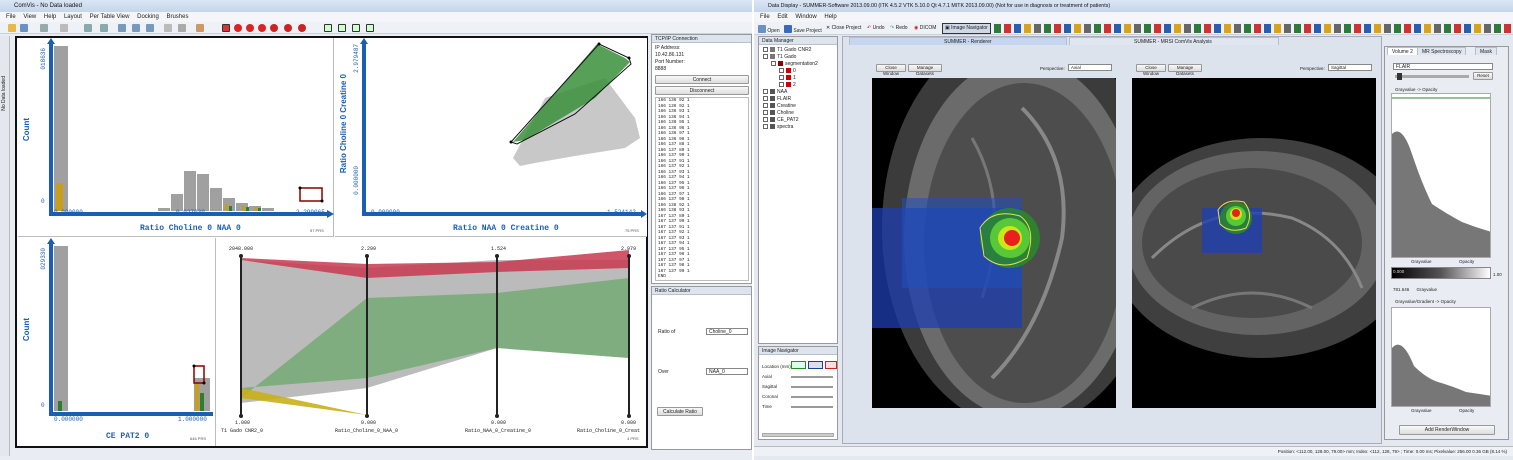 The image size is (1513, 460). What do you see at coordinates (44, 28) in the screenshot?
I see `table-icon` at bounding box center [44, 28].